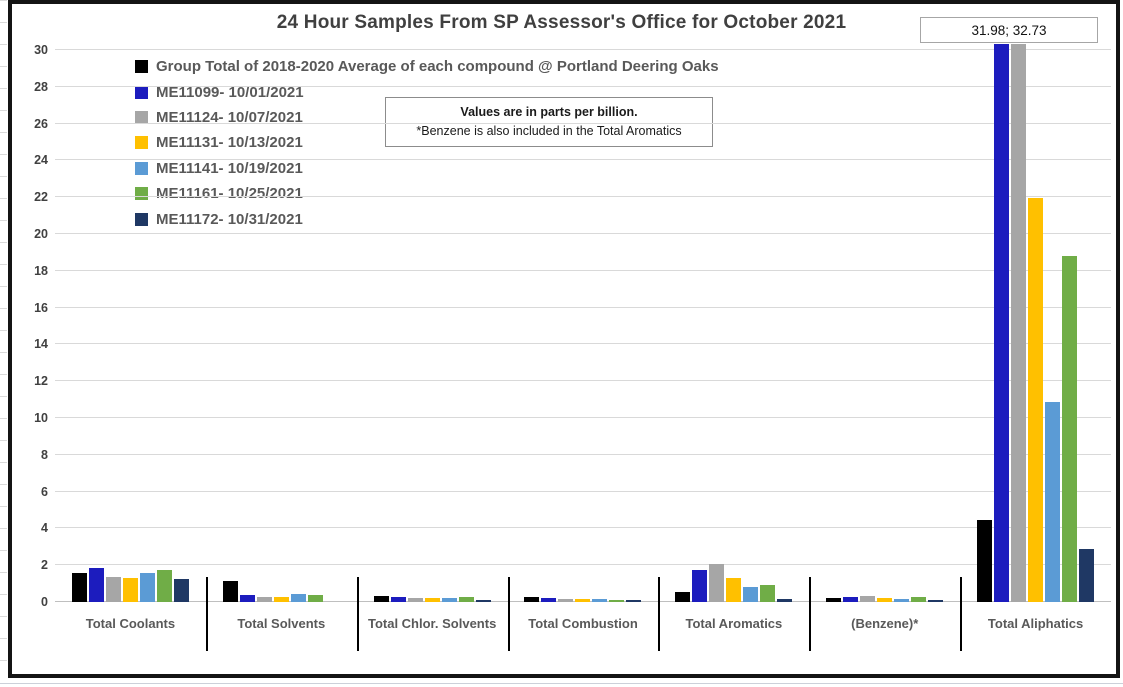 This screenshot has width=1123, height=687. I want to click on category-label: (Benzene)*, so click(885, 623).